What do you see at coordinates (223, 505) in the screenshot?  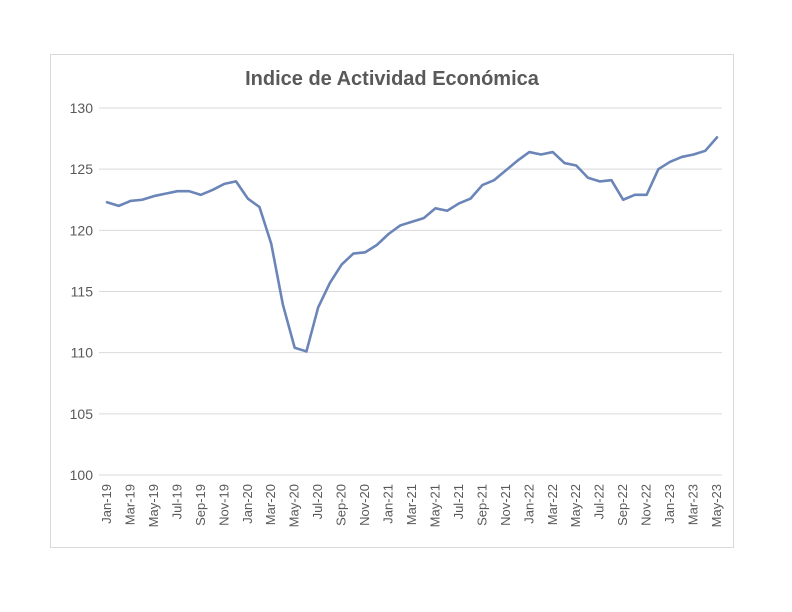 I see `x-tick-label: Nov-19` at bounding box center [223, 505].